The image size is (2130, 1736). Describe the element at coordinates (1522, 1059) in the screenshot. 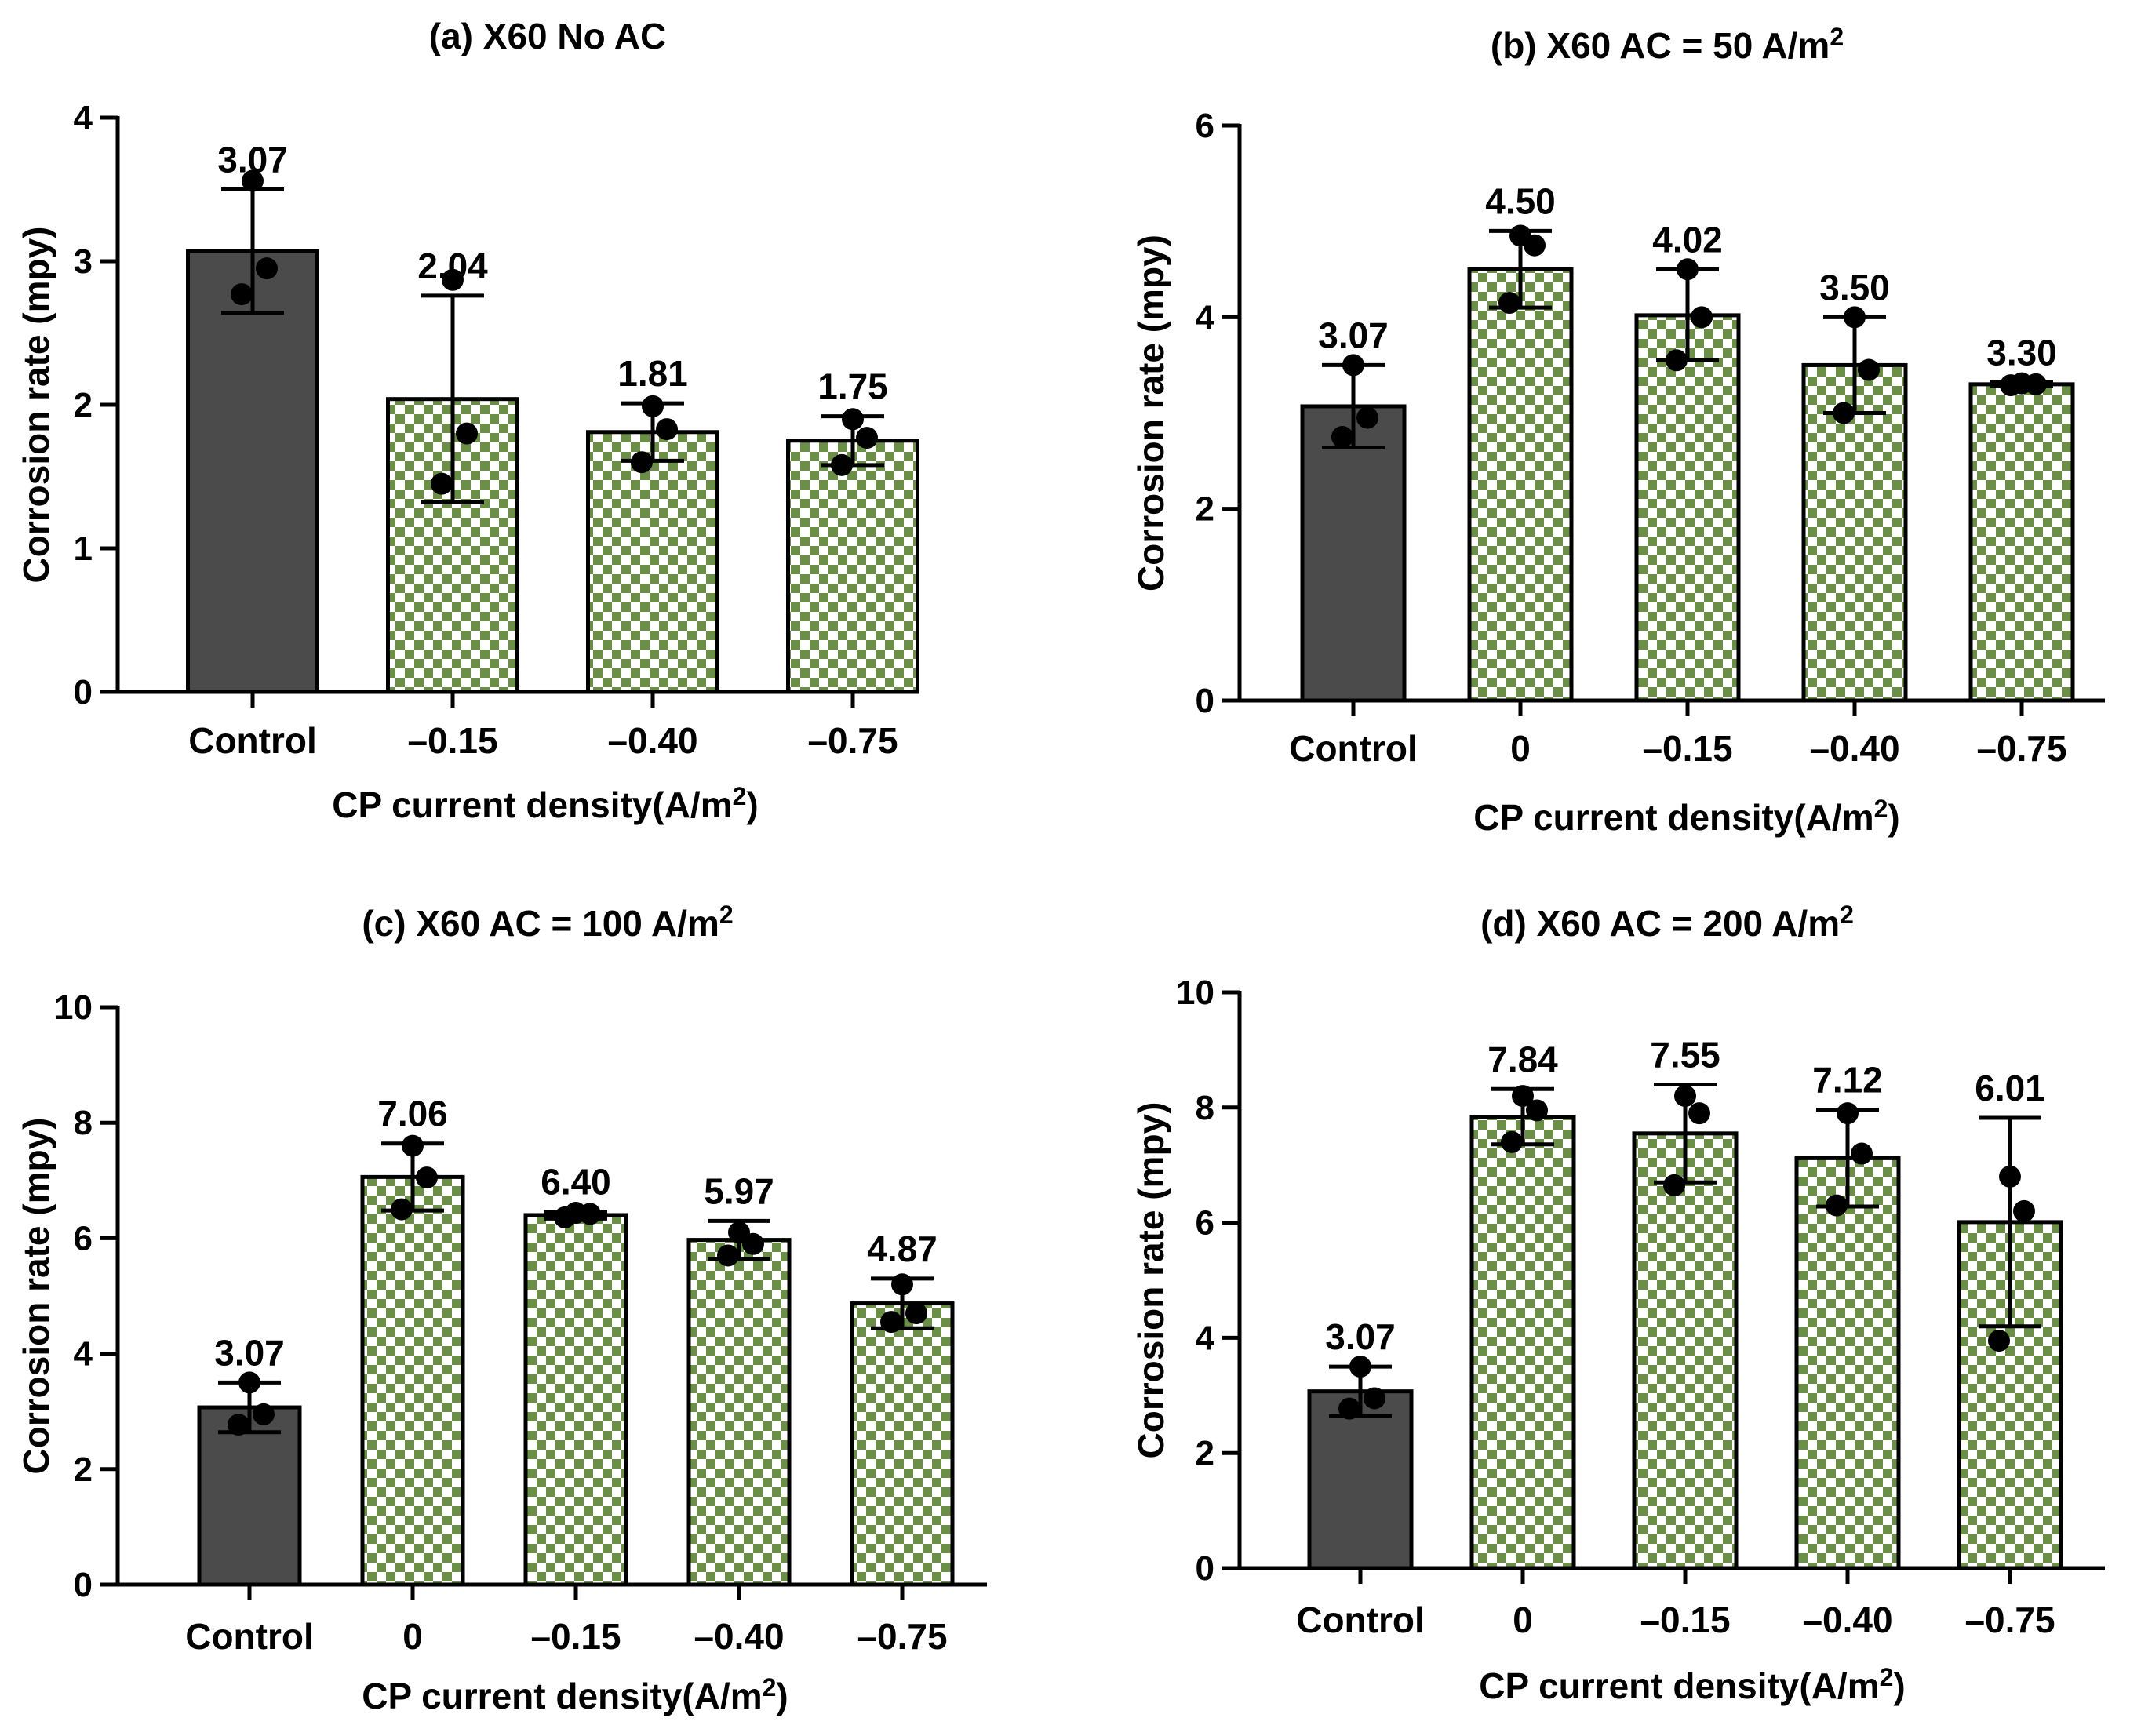

I see `data-label: 7.84` at that location.